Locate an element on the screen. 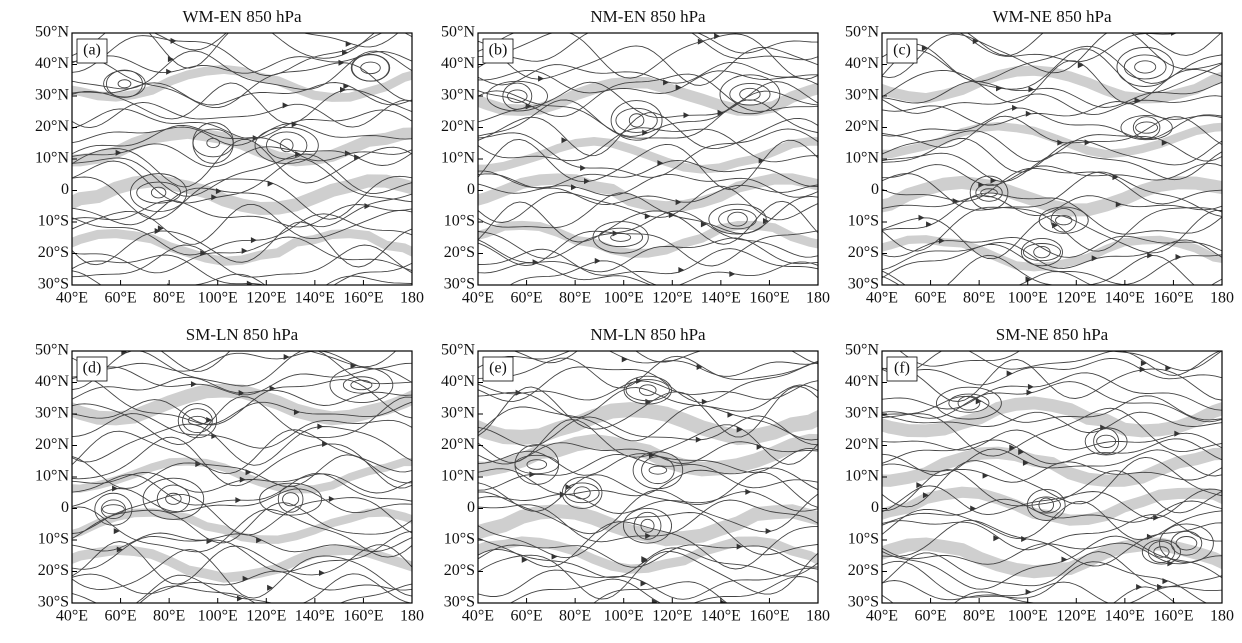 The image size is (1242, 643). panel-label: (d) is located at coordinates (92, 368).